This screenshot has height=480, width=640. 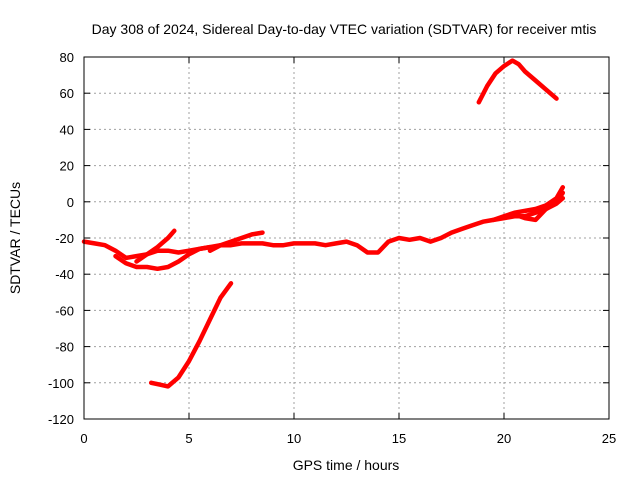 I want to click on y-axis-label: SDTVAR / TECUs, so click(x=15, y=238).